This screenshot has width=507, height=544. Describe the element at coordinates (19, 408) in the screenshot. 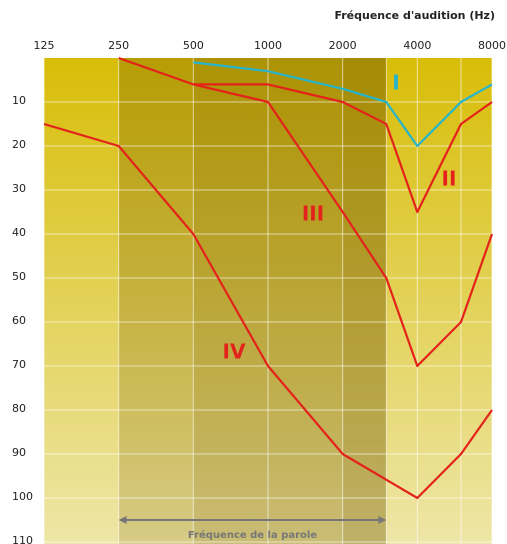

I see `y-tick-label: 80` at that location.